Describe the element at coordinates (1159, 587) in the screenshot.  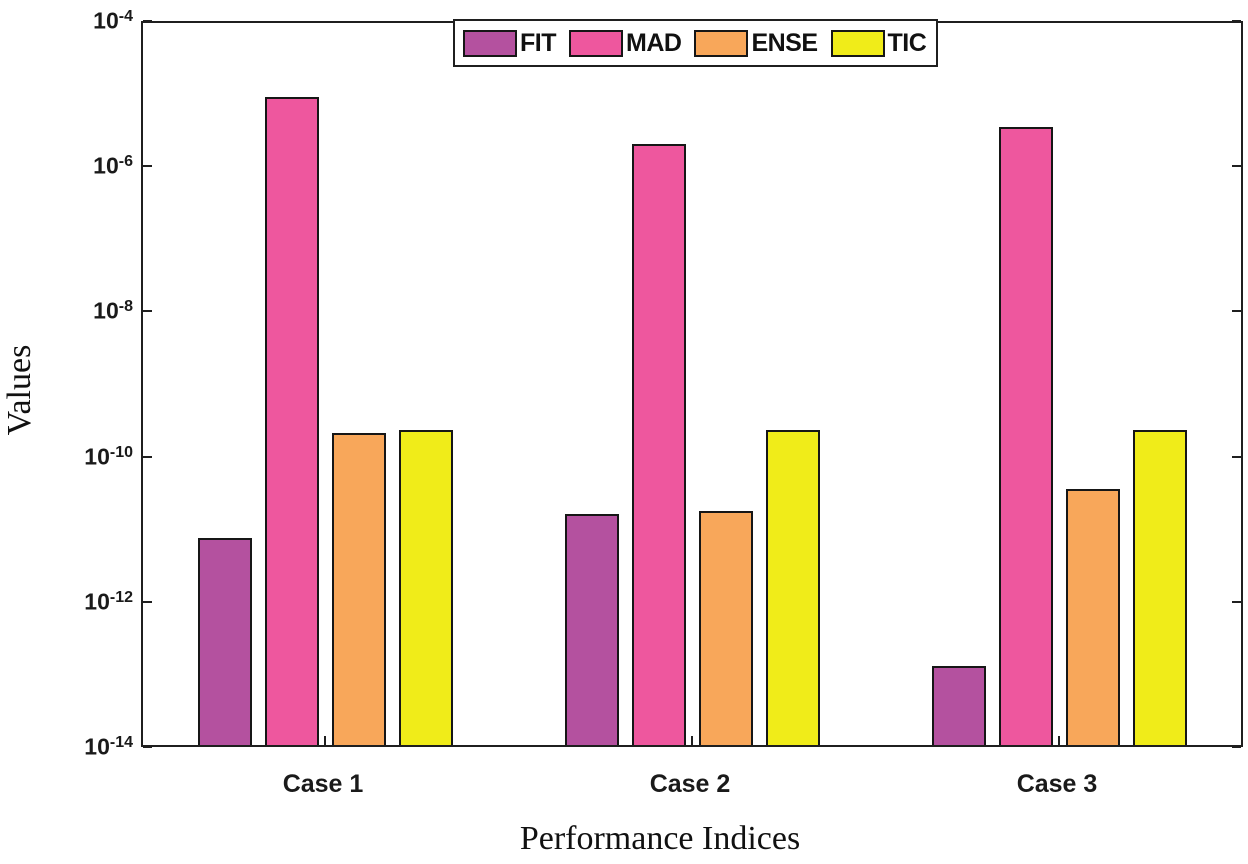
I see `bar-tic-case3` at that location.